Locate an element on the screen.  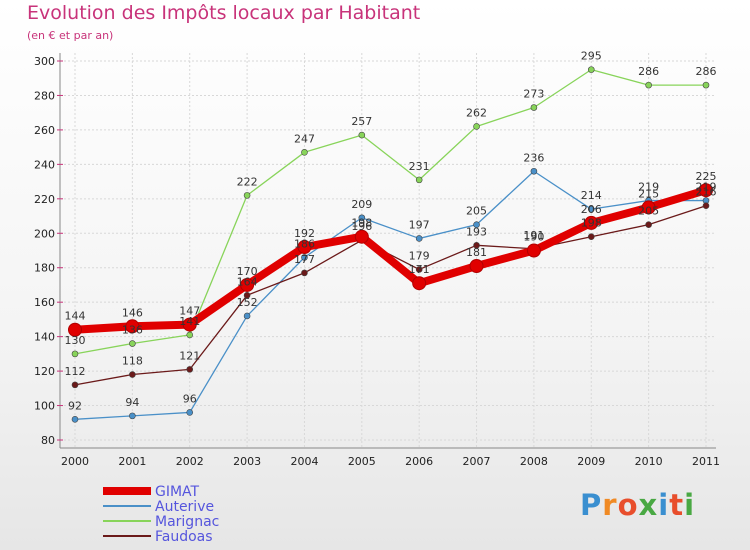
y-tick-label: 160 is located at coordinates (44, 302).